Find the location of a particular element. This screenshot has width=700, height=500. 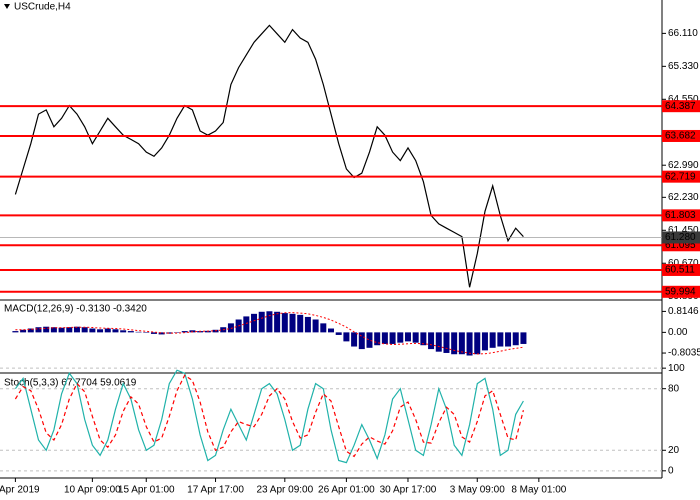

y-tick-label: 80 is located at coordinates (674, 388).